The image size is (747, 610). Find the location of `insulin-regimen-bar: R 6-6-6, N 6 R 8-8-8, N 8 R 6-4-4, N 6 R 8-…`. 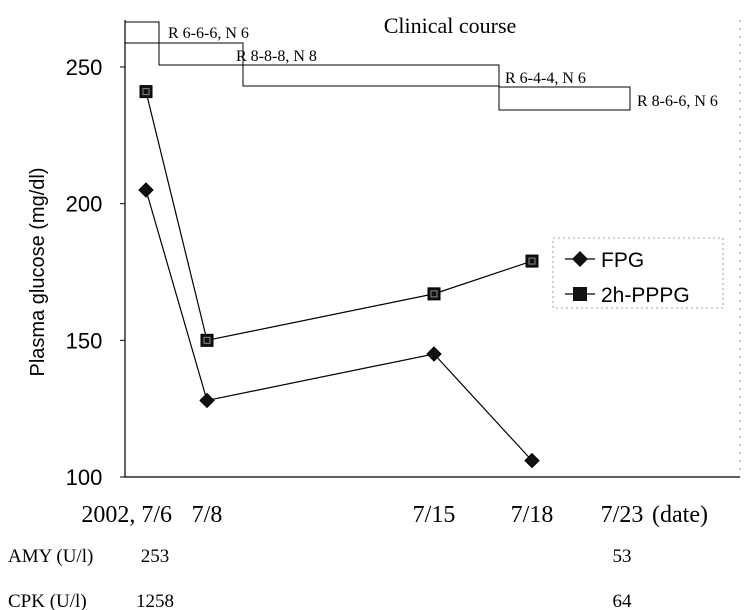

insulin-regimen-bar: R 6-6-6, N 6 R 8-8-8, N 8 R 6-4-4, N 6 R 8-… is located at coordinates (421, 66).